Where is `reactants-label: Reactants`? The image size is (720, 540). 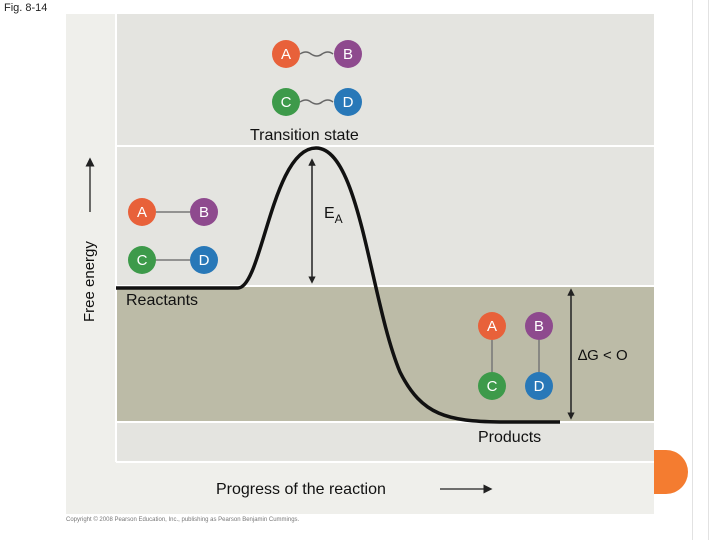 reactants-label: Reactants is located at coordinates (162, 300).